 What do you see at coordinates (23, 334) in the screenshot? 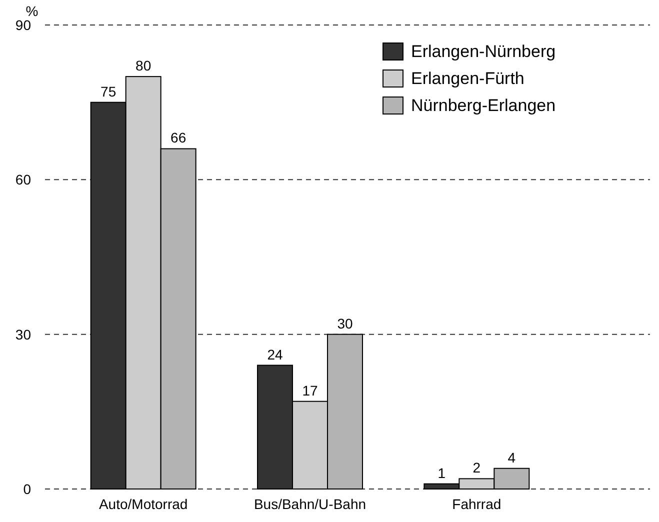
I see `y-tick-label: 30` at bounding box center [23, 334].